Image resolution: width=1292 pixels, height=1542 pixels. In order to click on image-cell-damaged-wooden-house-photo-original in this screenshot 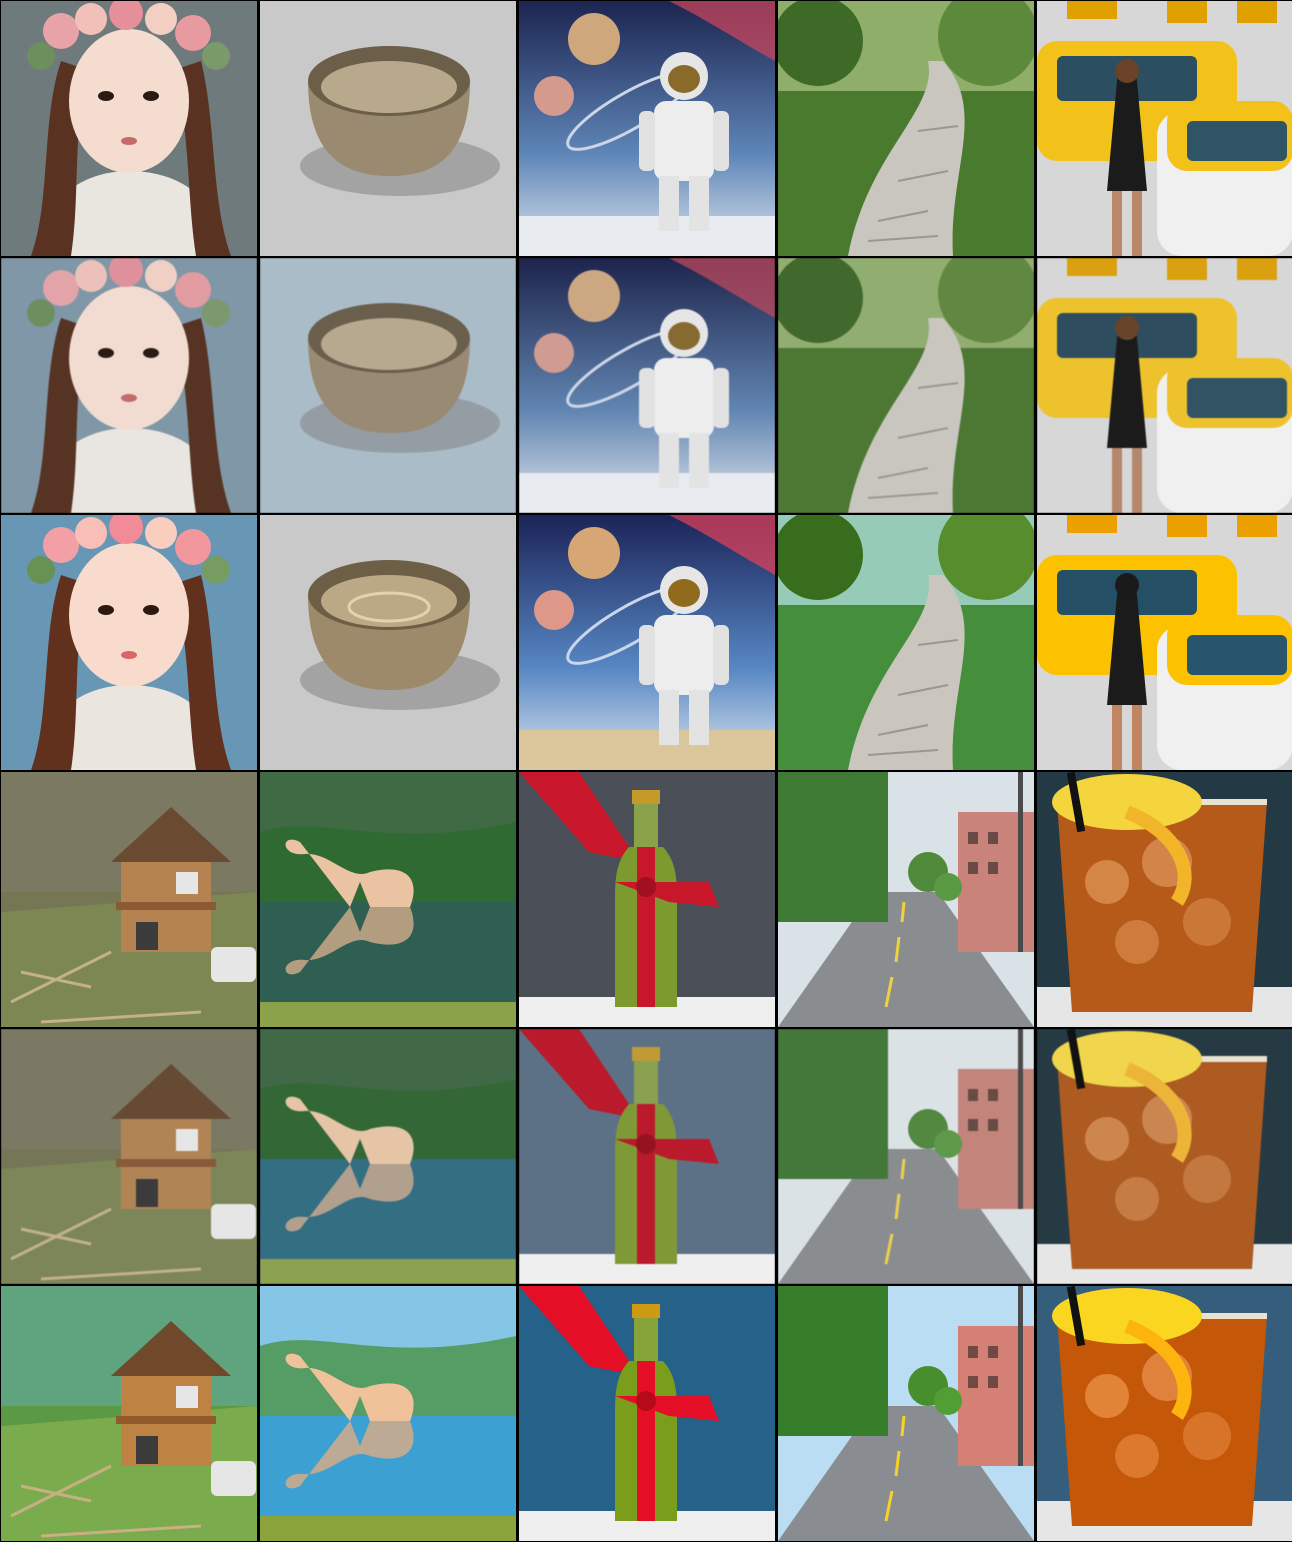, I will do `click(129, 899)`.